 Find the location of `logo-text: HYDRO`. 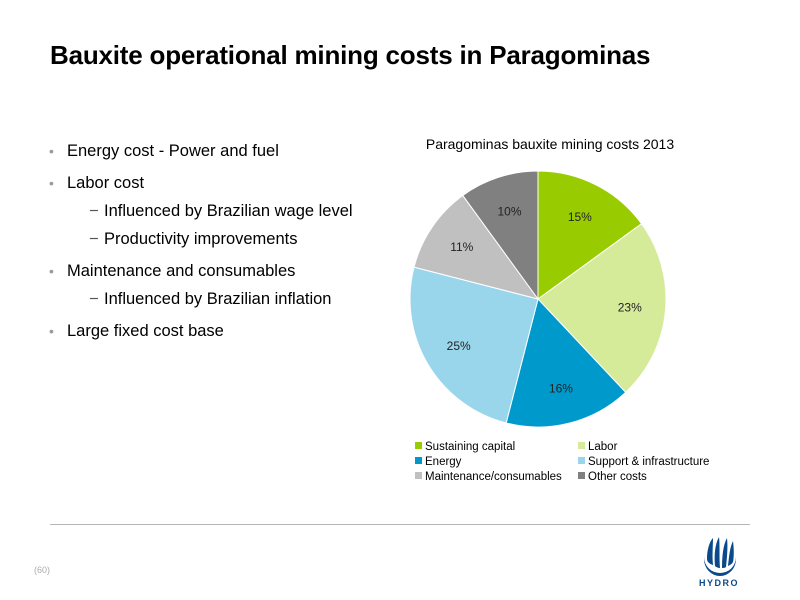

logo-text: HYDRO is located at coordinates (718, 583).